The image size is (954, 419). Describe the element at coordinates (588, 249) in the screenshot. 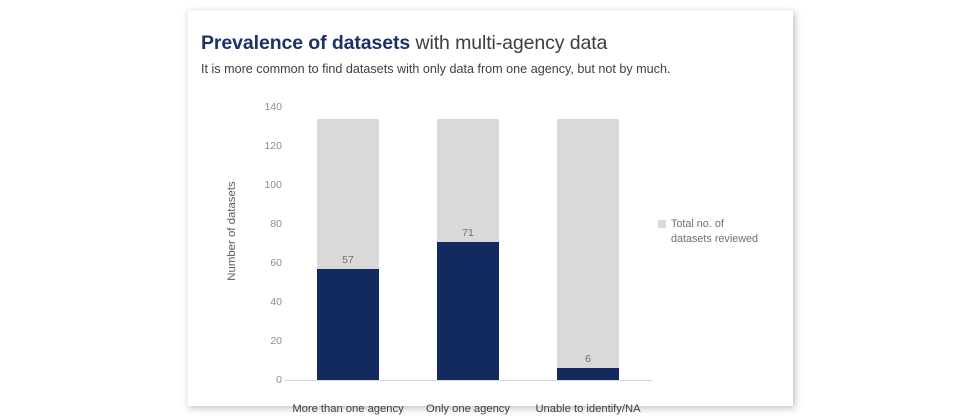

I see `bar-total` at that location.